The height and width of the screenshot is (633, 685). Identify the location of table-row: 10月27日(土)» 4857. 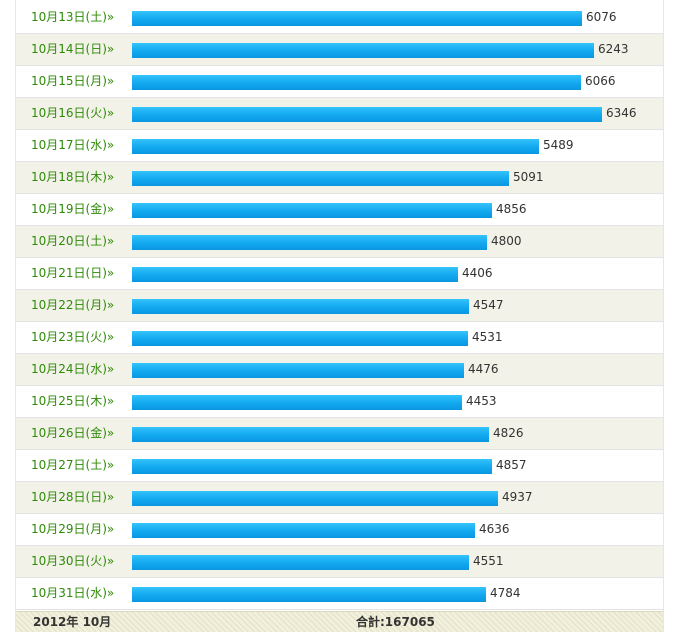
(339, 466).